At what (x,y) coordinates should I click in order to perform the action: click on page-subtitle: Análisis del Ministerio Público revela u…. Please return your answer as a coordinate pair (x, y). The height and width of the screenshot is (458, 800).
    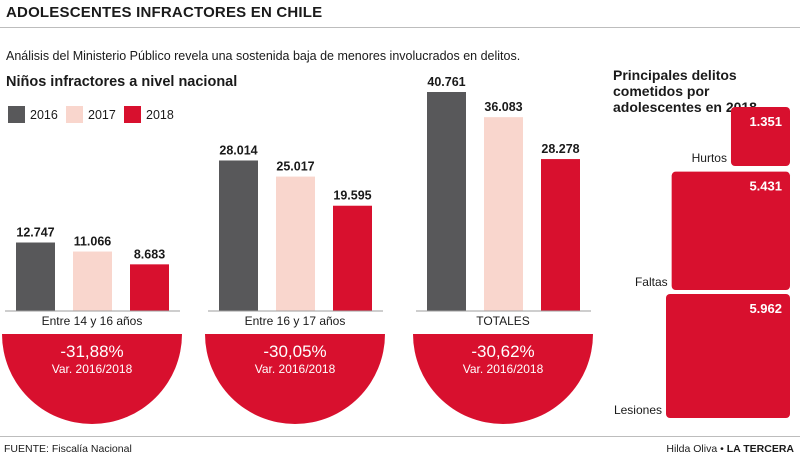
    Looking at the image, I should click on (263, 56).